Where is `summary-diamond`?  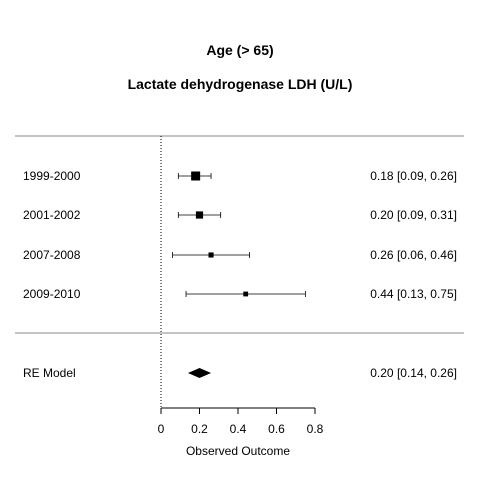 summary-diamond is located at coordinates (199, 373).